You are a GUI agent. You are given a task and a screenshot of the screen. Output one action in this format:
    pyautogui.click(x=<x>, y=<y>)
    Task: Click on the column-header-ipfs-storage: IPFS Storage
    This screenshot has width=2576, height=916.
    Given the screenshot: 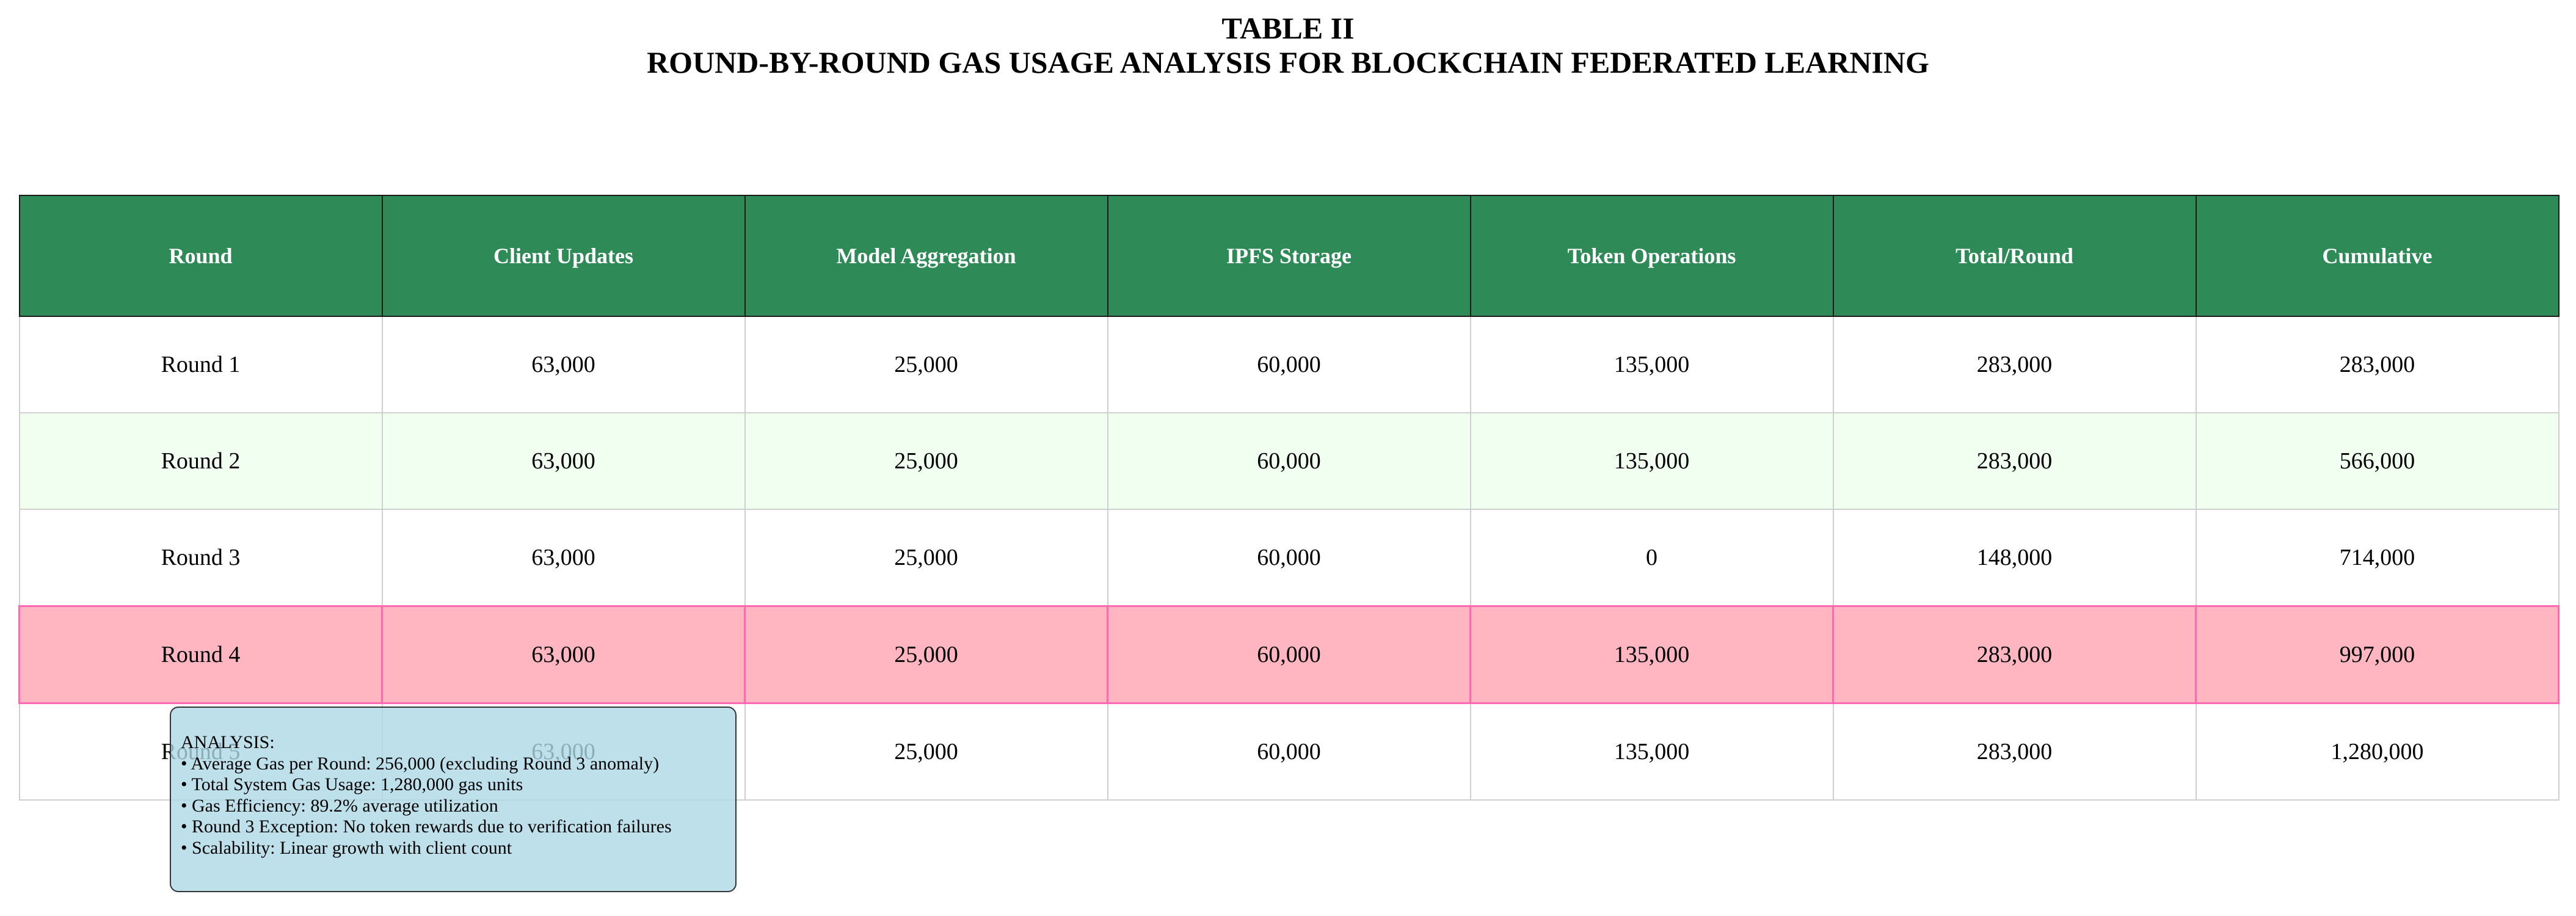 What is the action you would take?
    pyautogui.click(x=1289, y=256)
    